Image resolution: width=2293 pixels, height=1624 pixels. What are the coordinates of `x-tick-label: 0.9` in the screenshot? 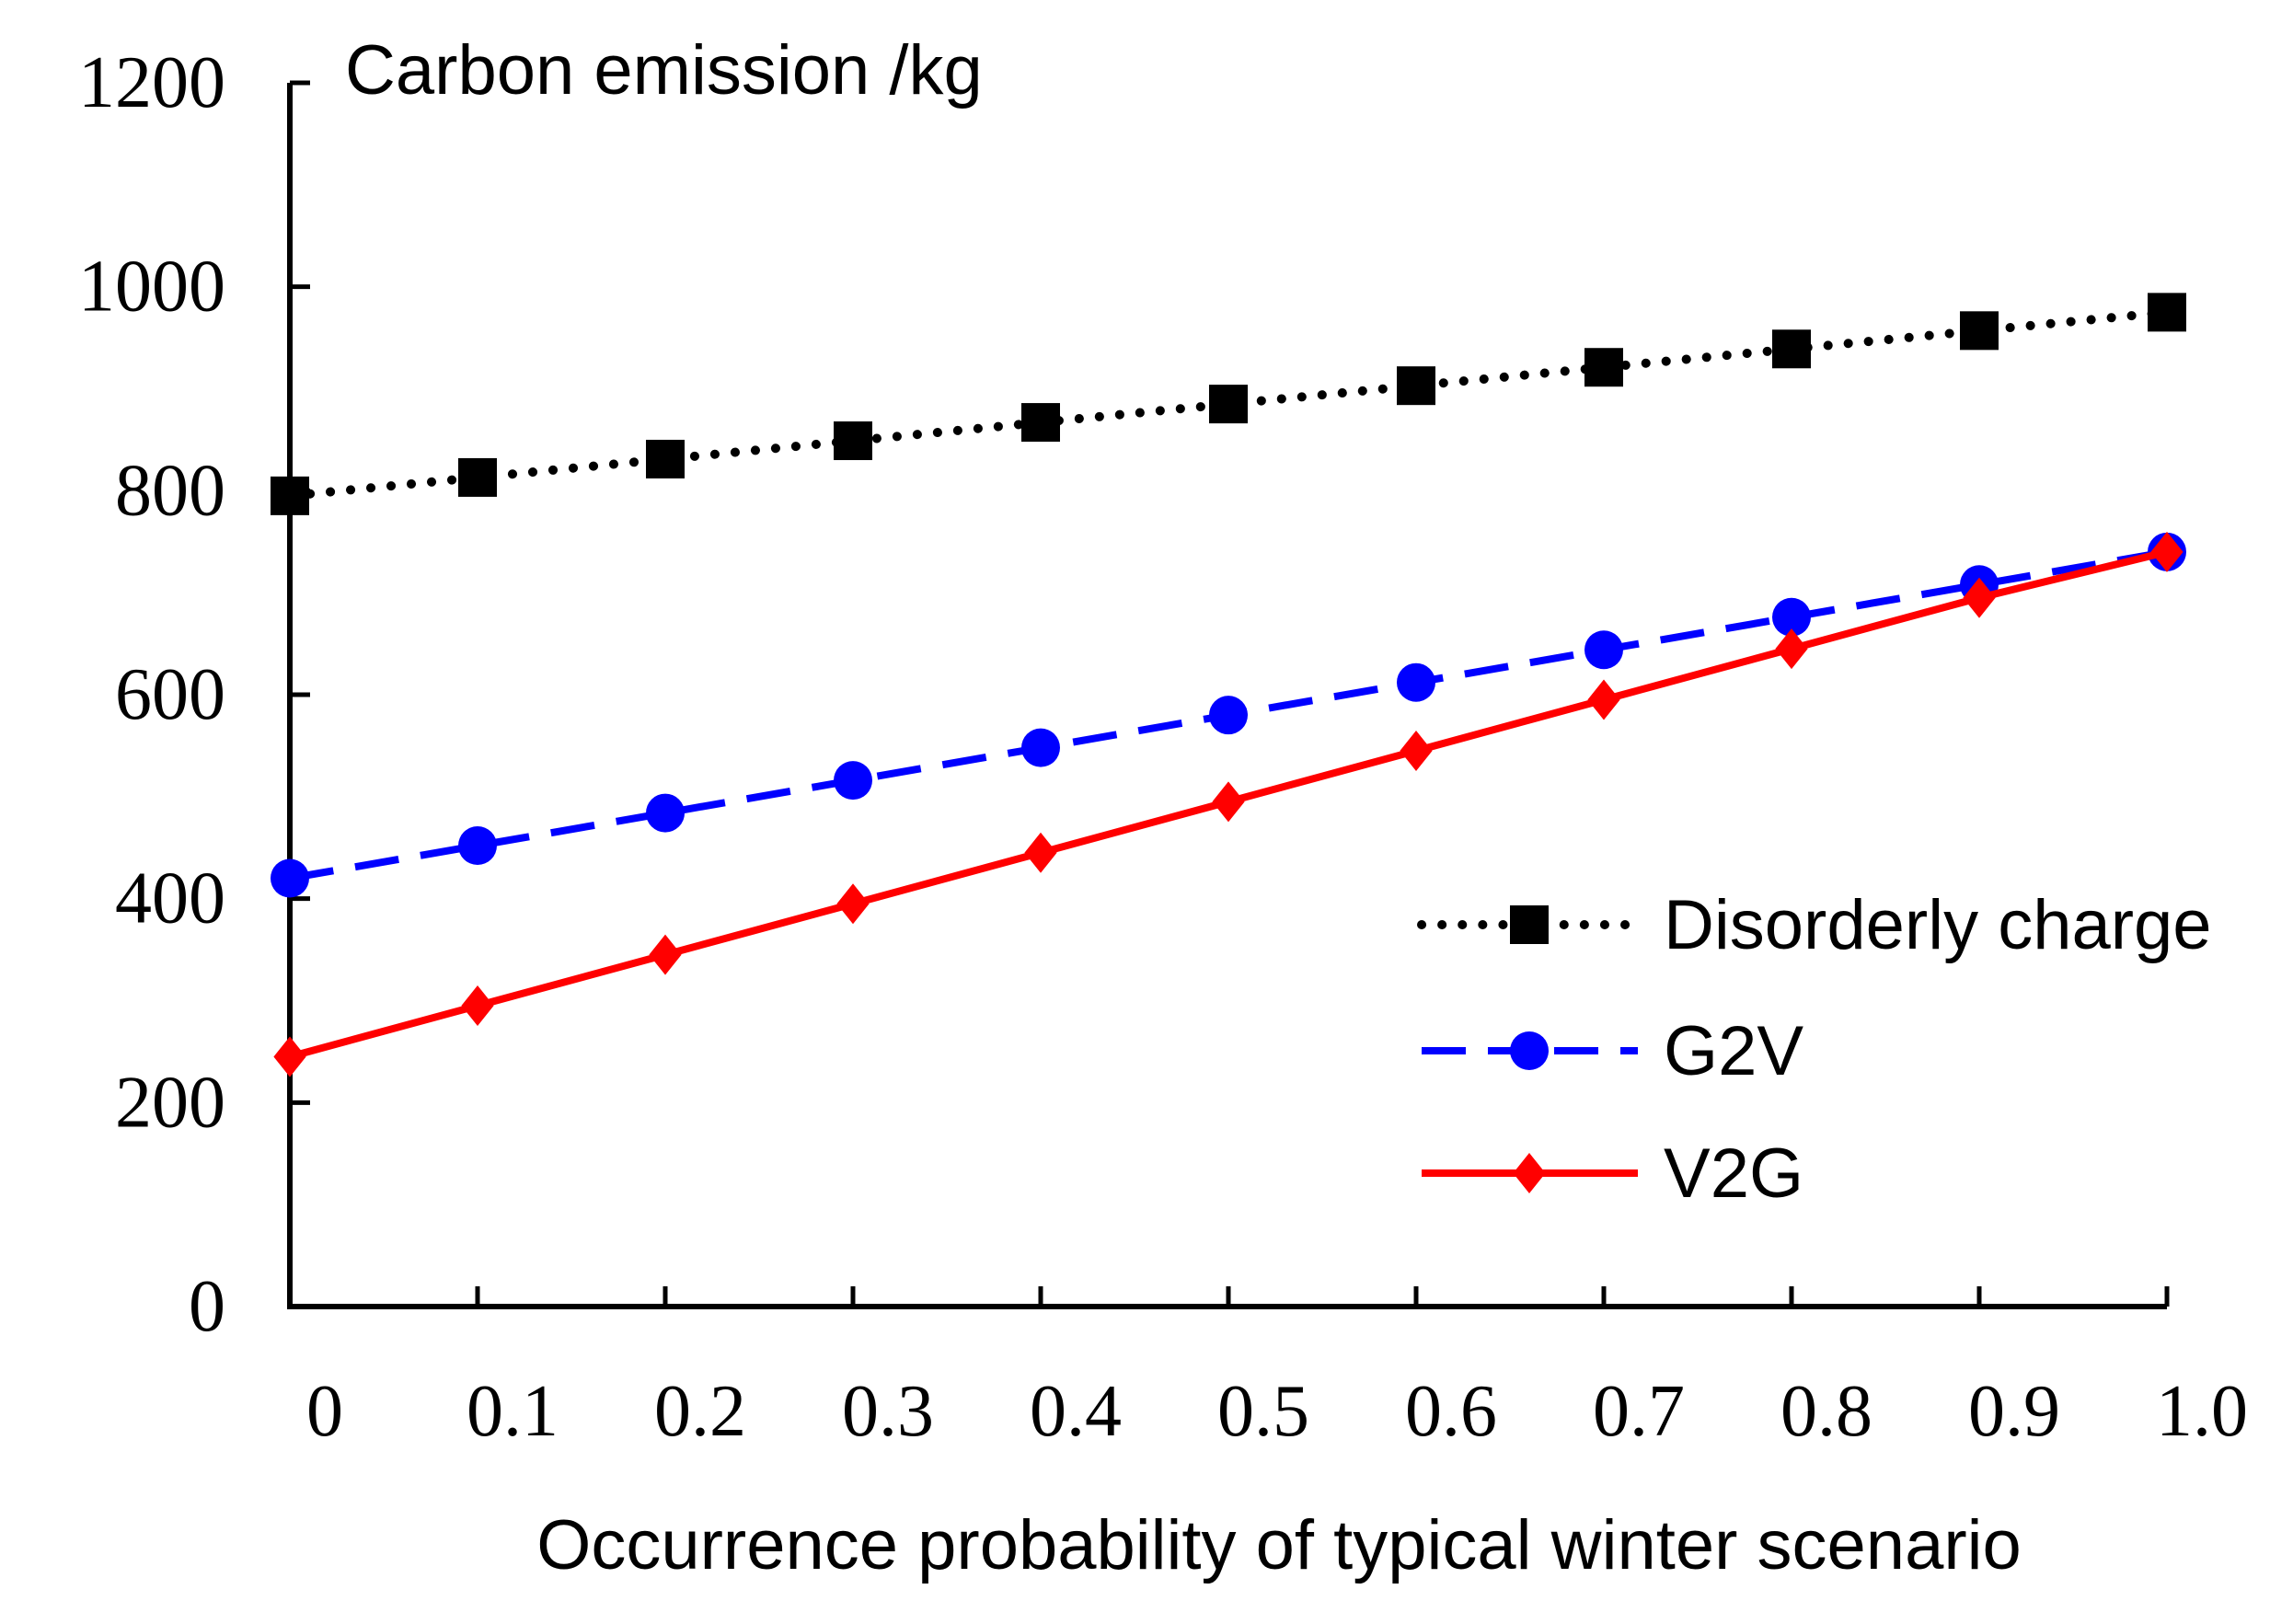 It's located at (2014, 1411).